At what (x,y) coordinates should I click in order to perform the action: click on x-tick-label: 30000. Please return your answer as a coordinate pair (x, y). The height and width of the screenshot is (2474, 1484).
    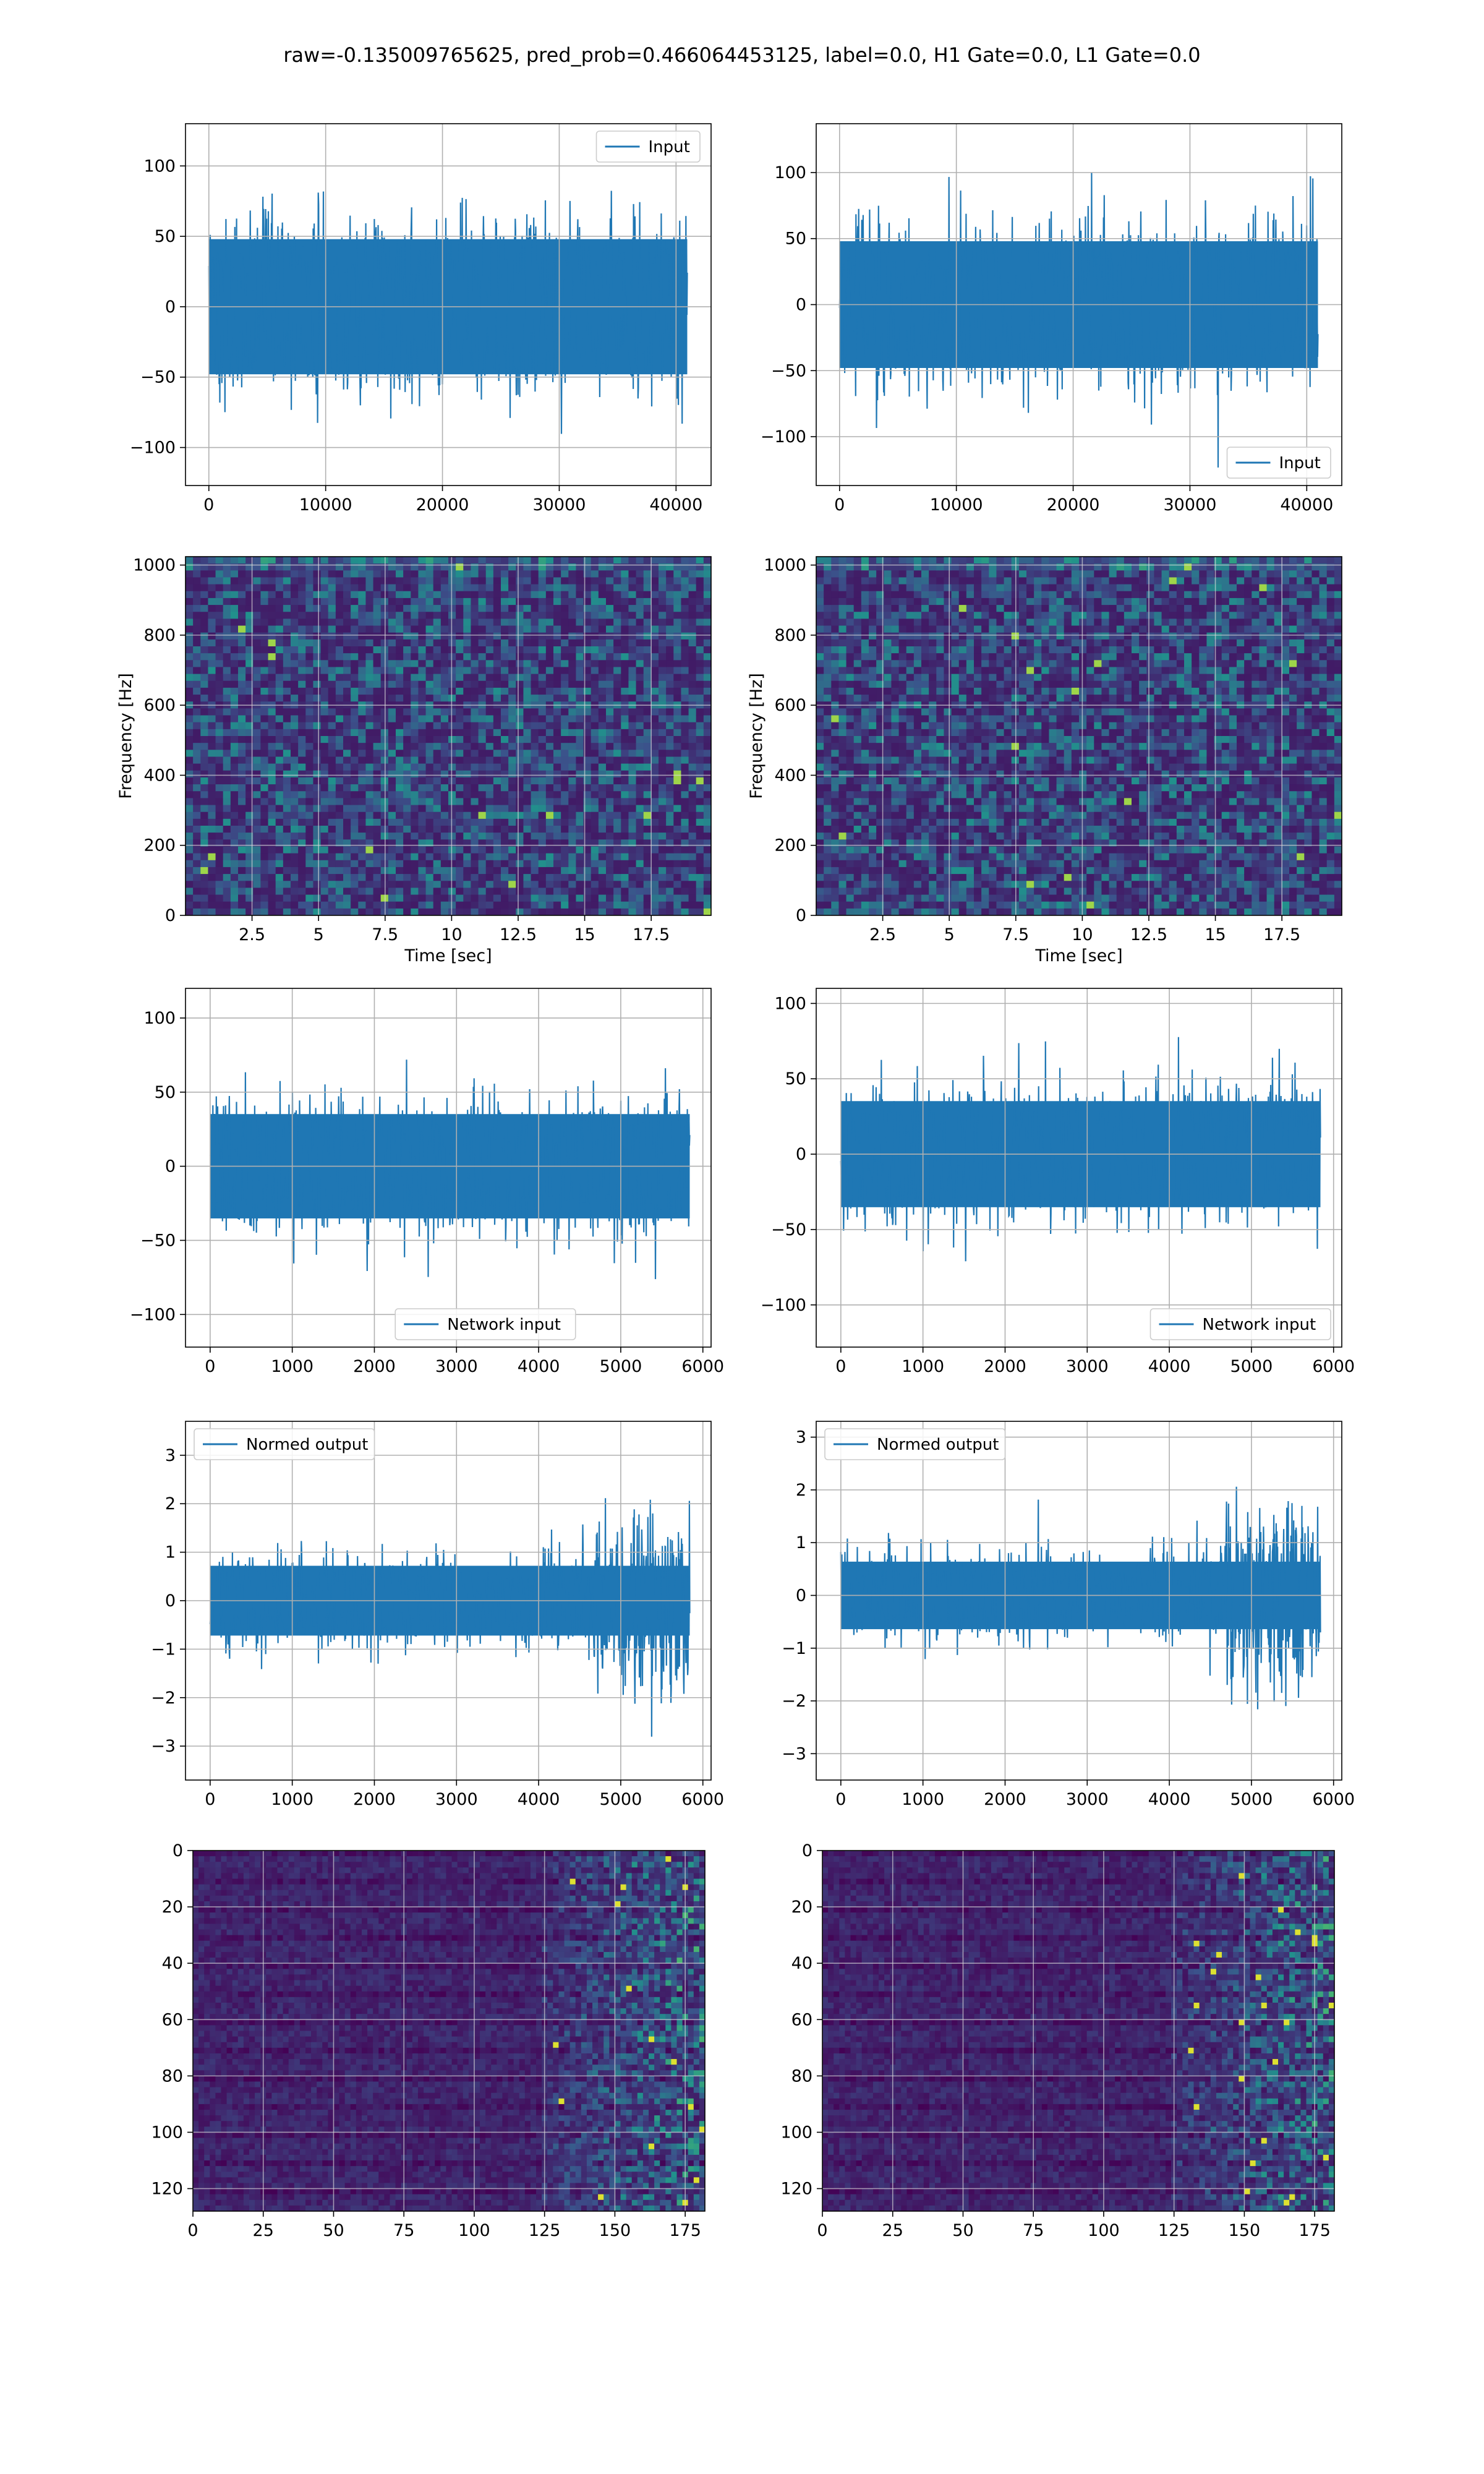
    Looking at the image, I should click on (559, 505).